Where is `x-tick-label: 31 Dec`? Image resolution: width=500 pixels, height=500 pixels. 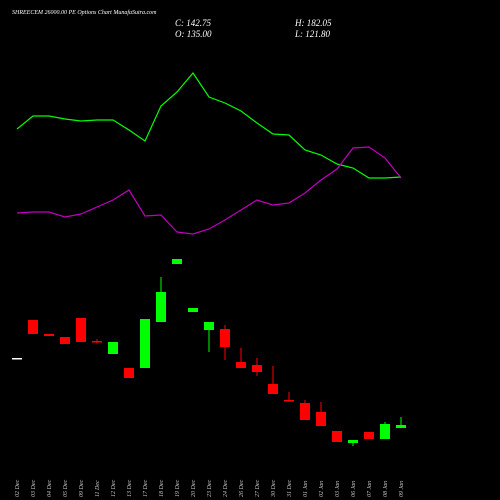 x-tick-label: 31 Dec is located at coordinates (290, 489).